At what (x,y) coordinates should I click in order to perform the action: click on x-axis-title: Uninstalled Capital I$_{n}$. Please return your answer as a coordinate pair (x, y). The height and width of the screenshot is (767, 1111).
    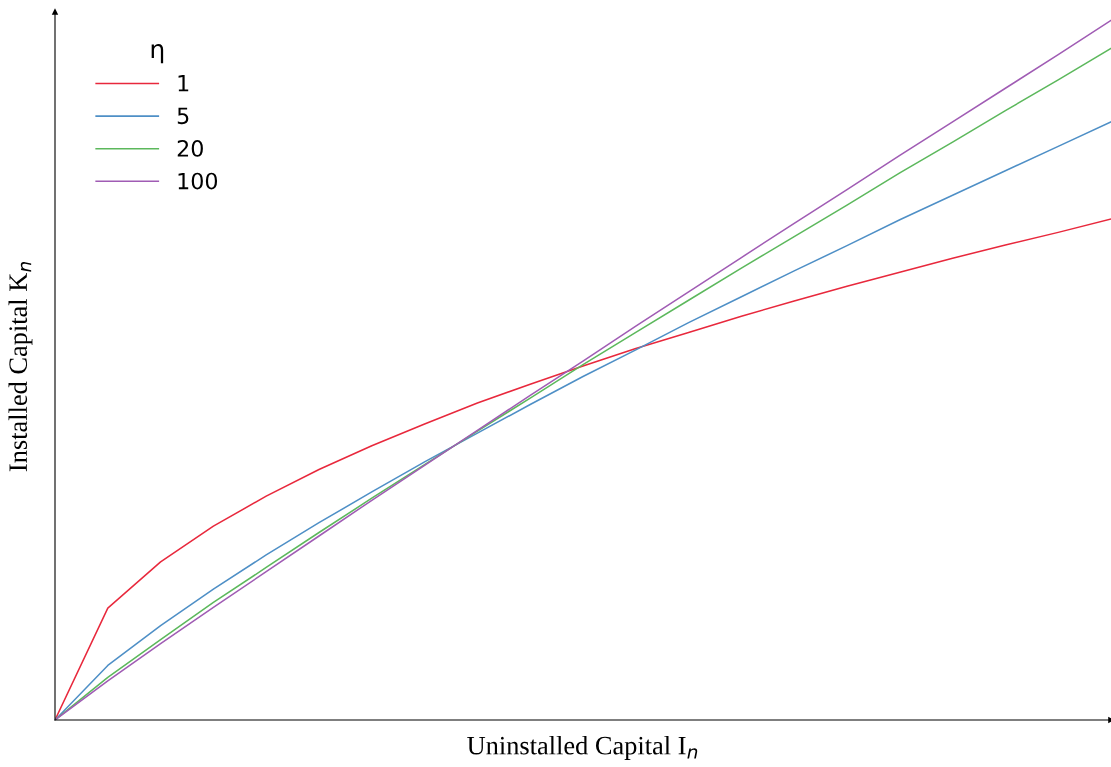
    Looking at the image, I should click on (582, 747).